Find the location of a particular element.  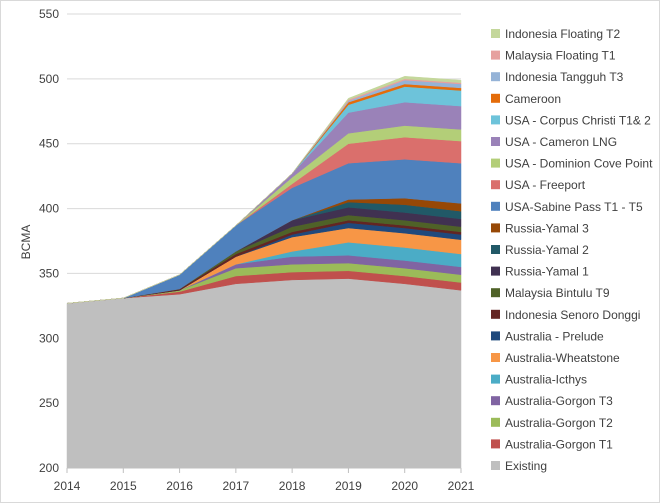

legend-label: Australia-Gorgon T1 is located at coordinates (559, 444).